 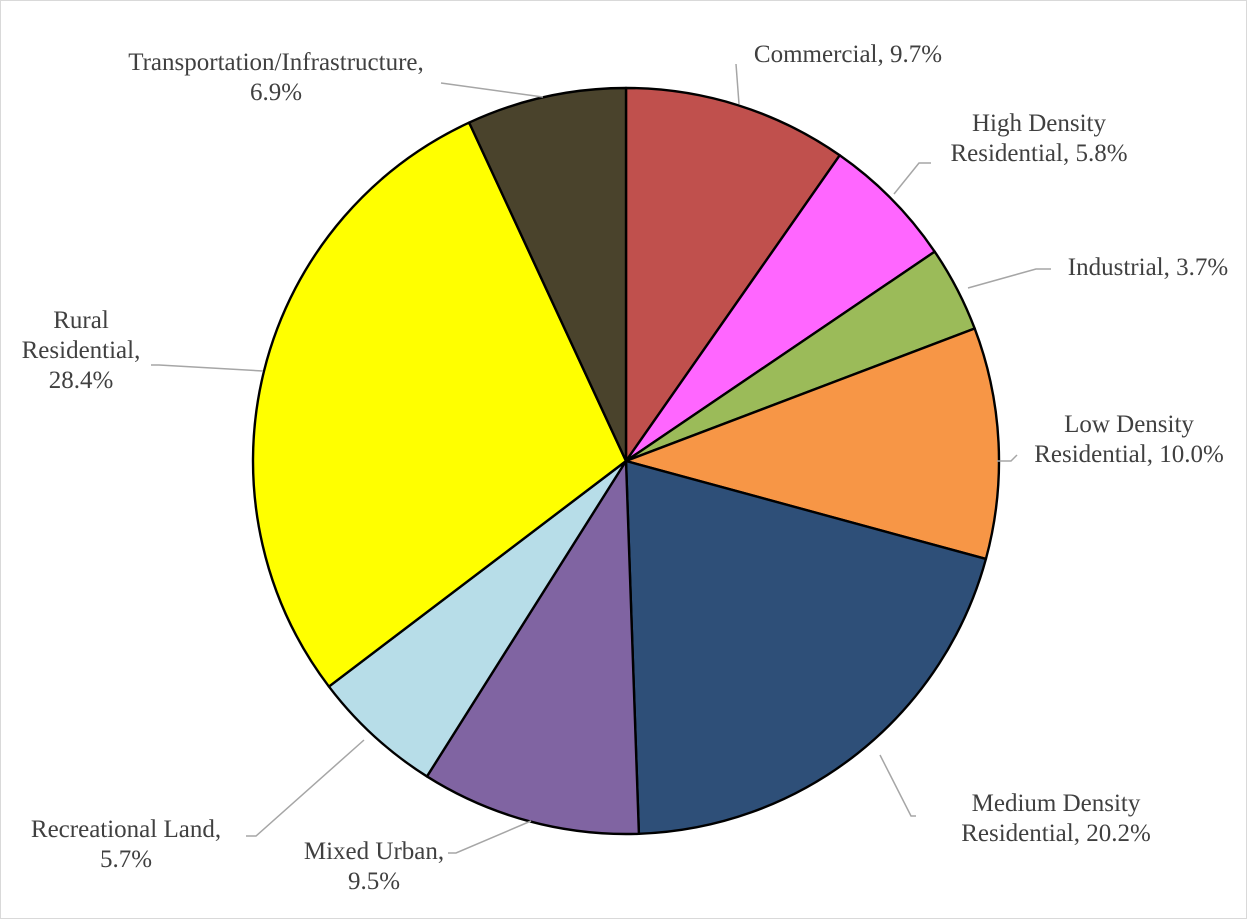 I want to click on slice-recreational-land, so click(x=477, y=618).